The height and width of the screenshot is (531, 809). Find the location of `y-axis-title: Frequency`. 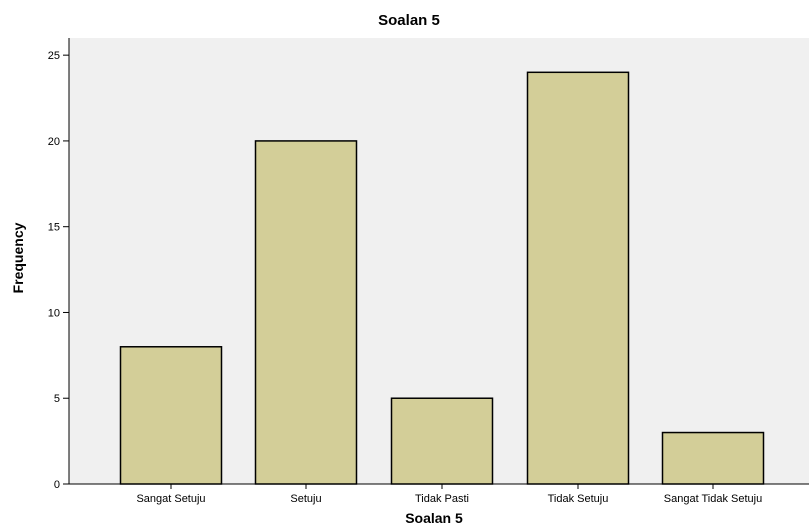

y-axis-title: Frequency is located at coordinates (18, 257).